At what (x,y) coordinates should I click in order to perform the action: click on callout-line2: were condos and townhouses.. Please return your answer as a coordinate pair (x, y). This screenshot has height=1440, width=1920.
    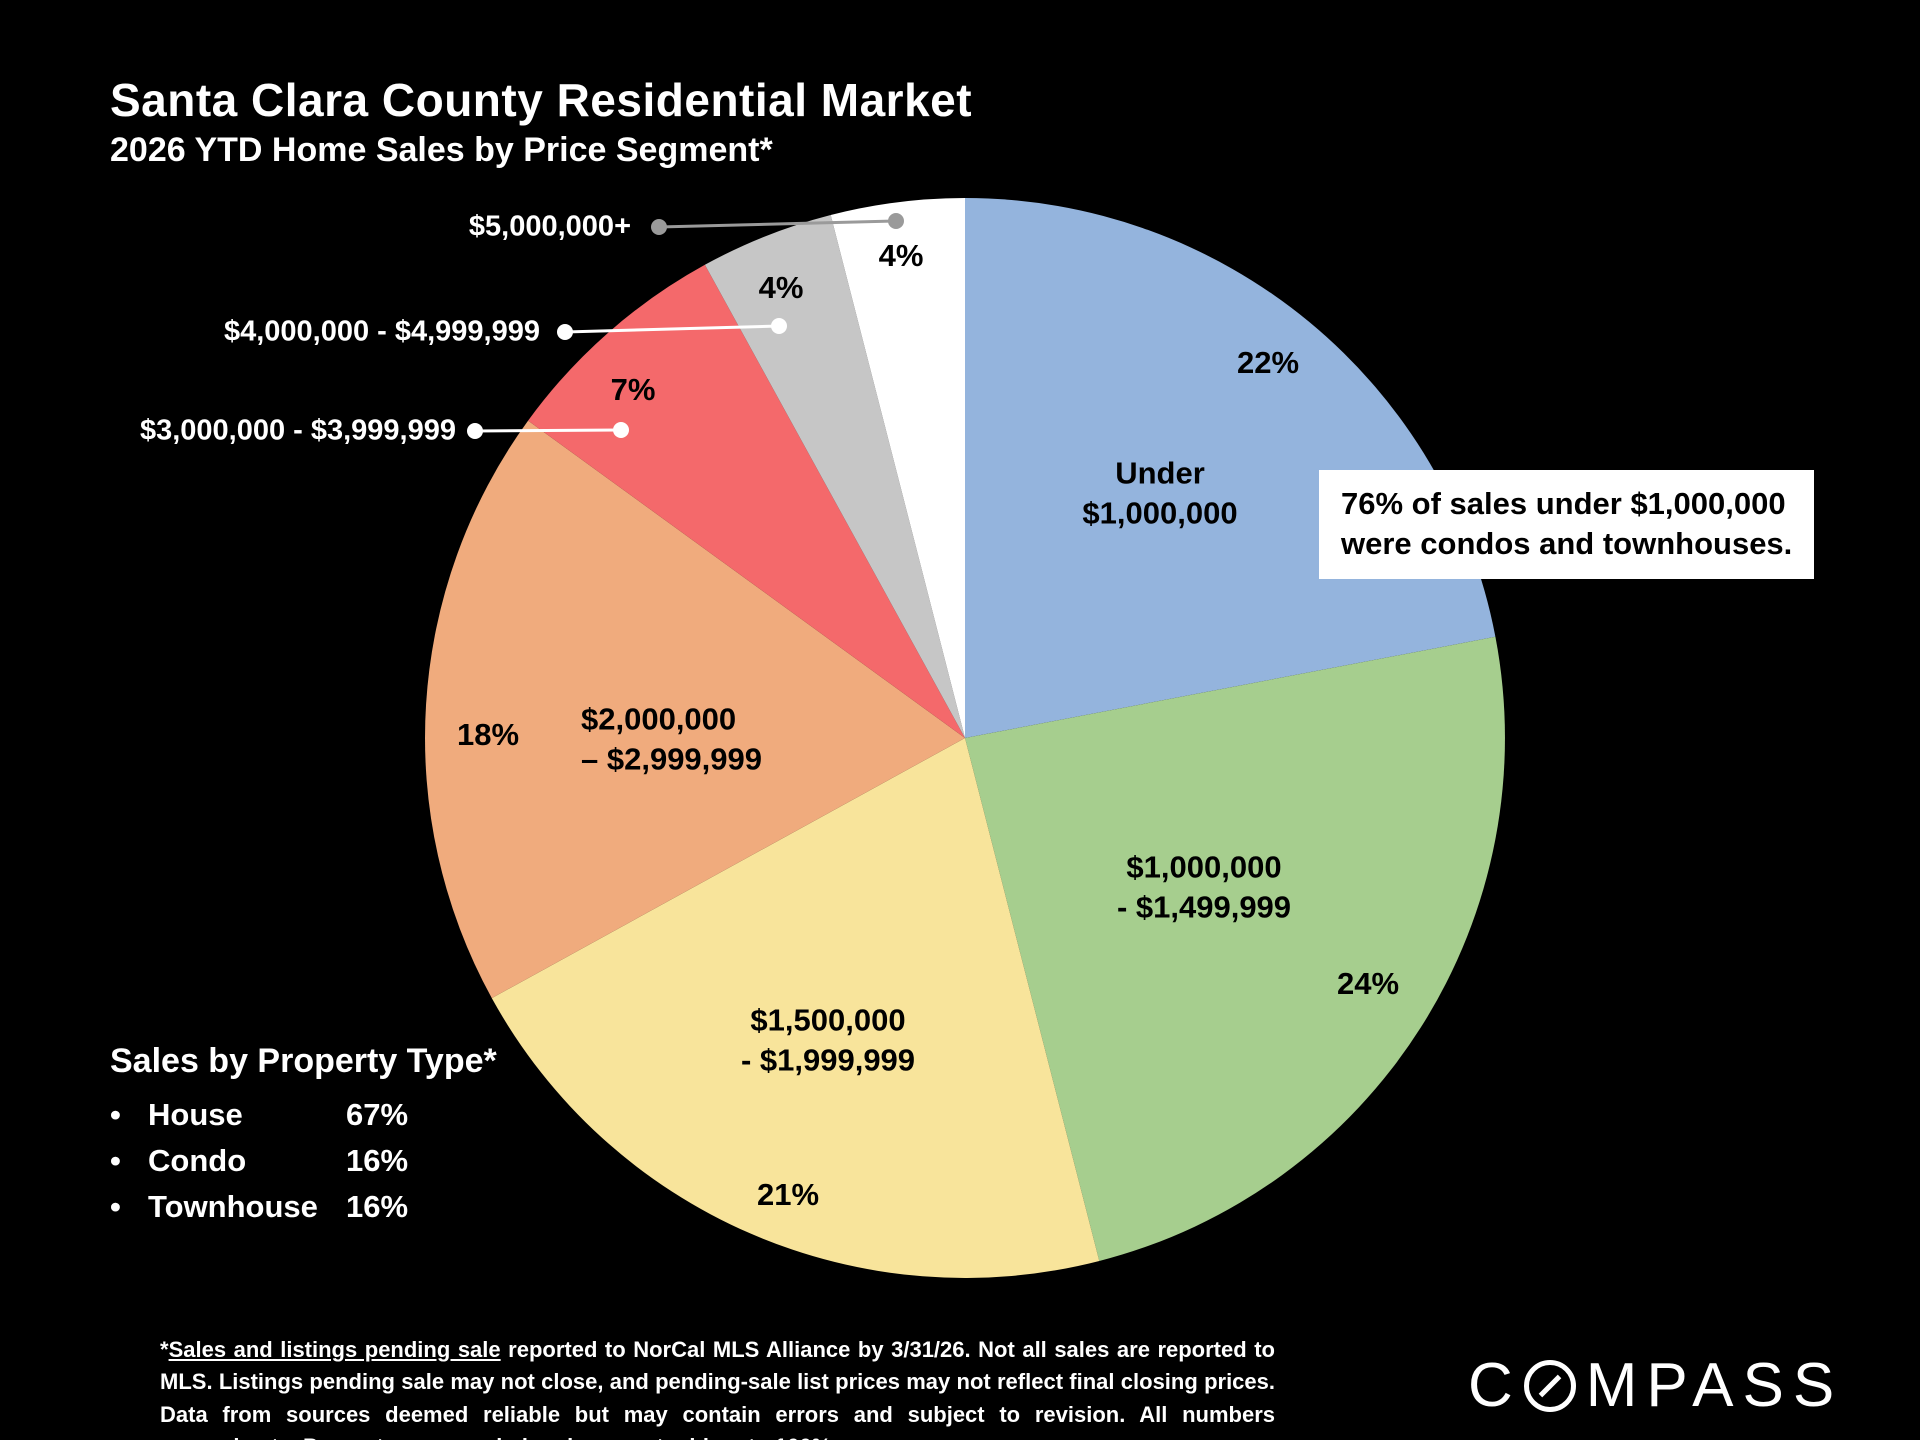
    Looking at the image, I should click on (1567, 544).